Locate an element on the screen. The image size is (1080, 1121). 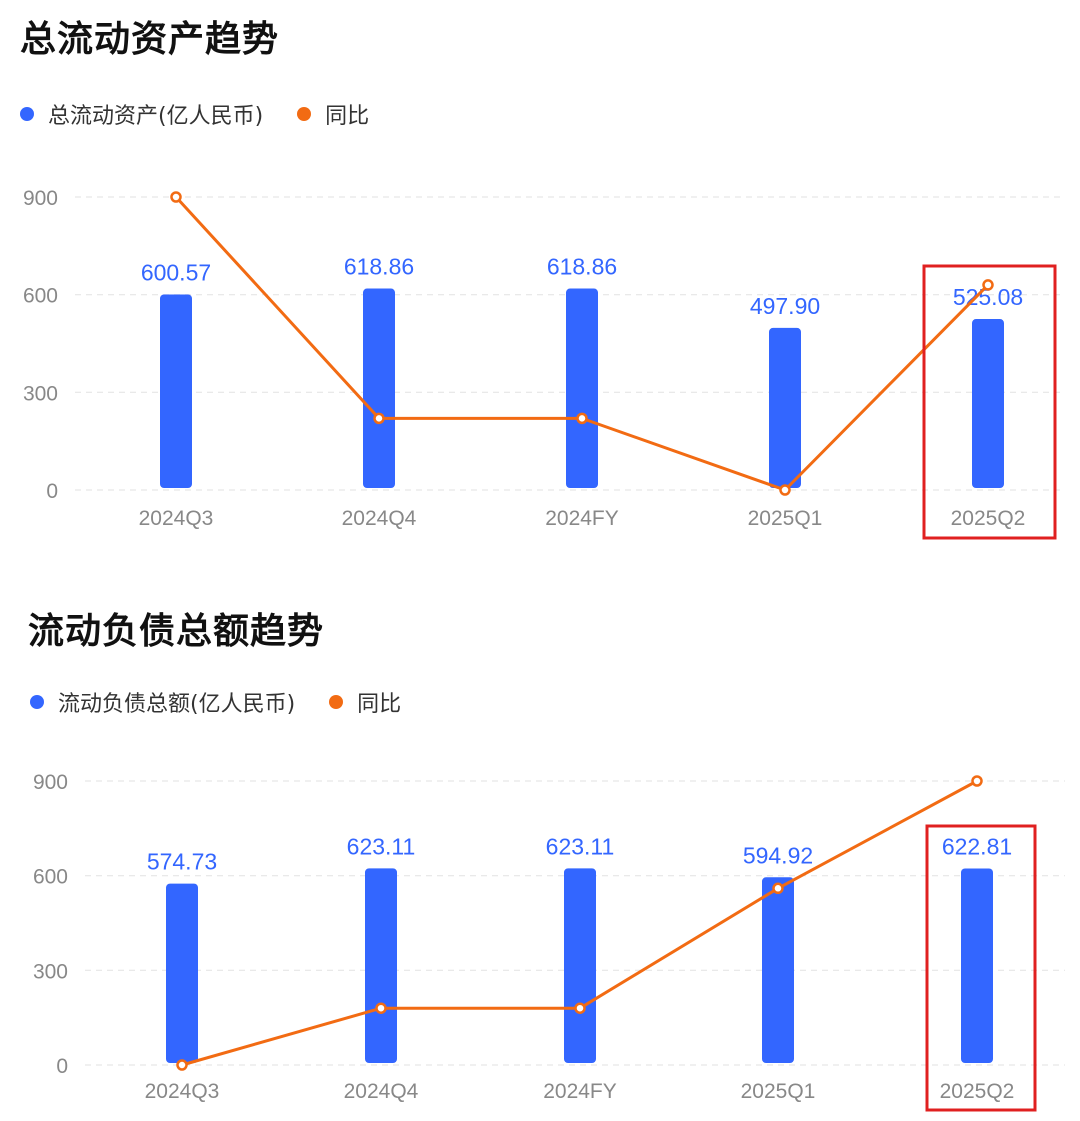
legend: 总流动资产(亿人民币) 同比 is located at coordinates (211, 114).